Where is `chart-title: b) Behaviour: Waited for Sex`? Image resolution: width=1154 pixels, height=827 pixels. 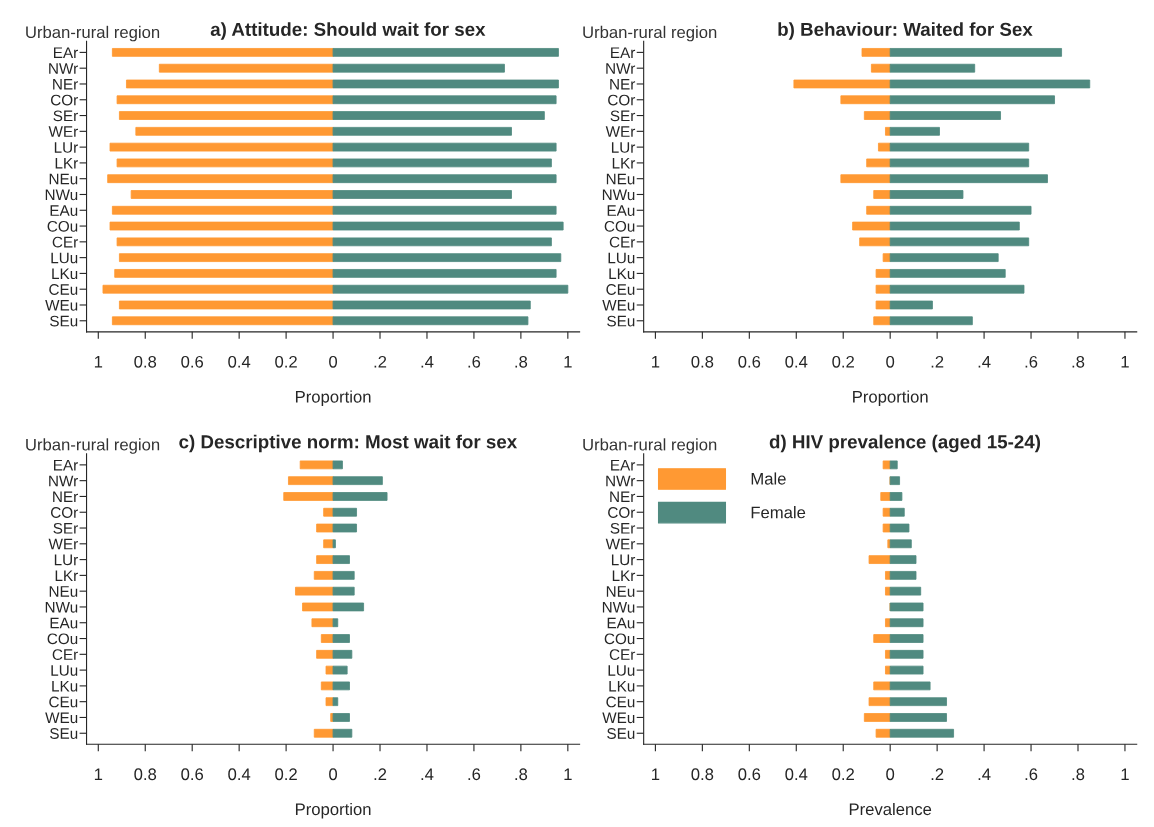 chart-title: b) Behaviour: Waited for Sex is located at coordinates (905, 31).